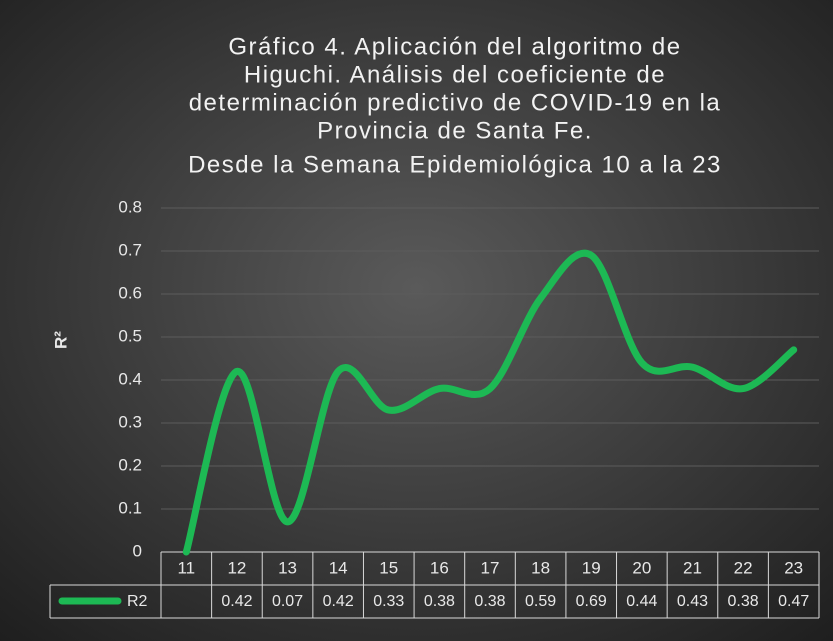 This screenshot has width=833, height=641. Describe the element at coordinates (137, 601) in the screenshot. I see `legend-label: R2` at that location.